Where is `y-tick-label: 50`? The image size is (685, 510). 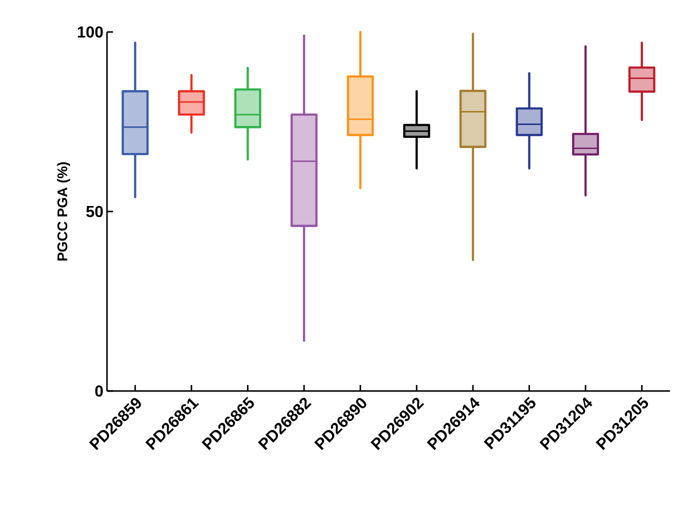 y-tick-label: 50 is located at coordinates (94, 212).